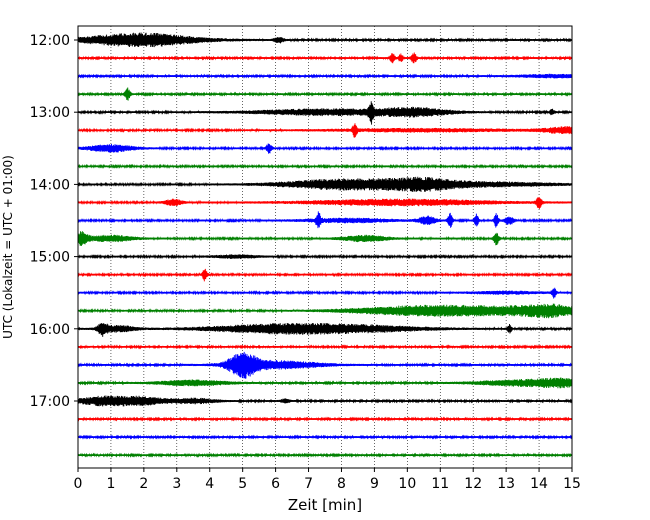 This screenshot has height=520, width=650. Describe the element at coordinates (327, 480) in the screenshot. I see `x-axis-ticks: 0 1 2 3 4 5 6 7 8 9 10 11 12 13 14 15` at that location.